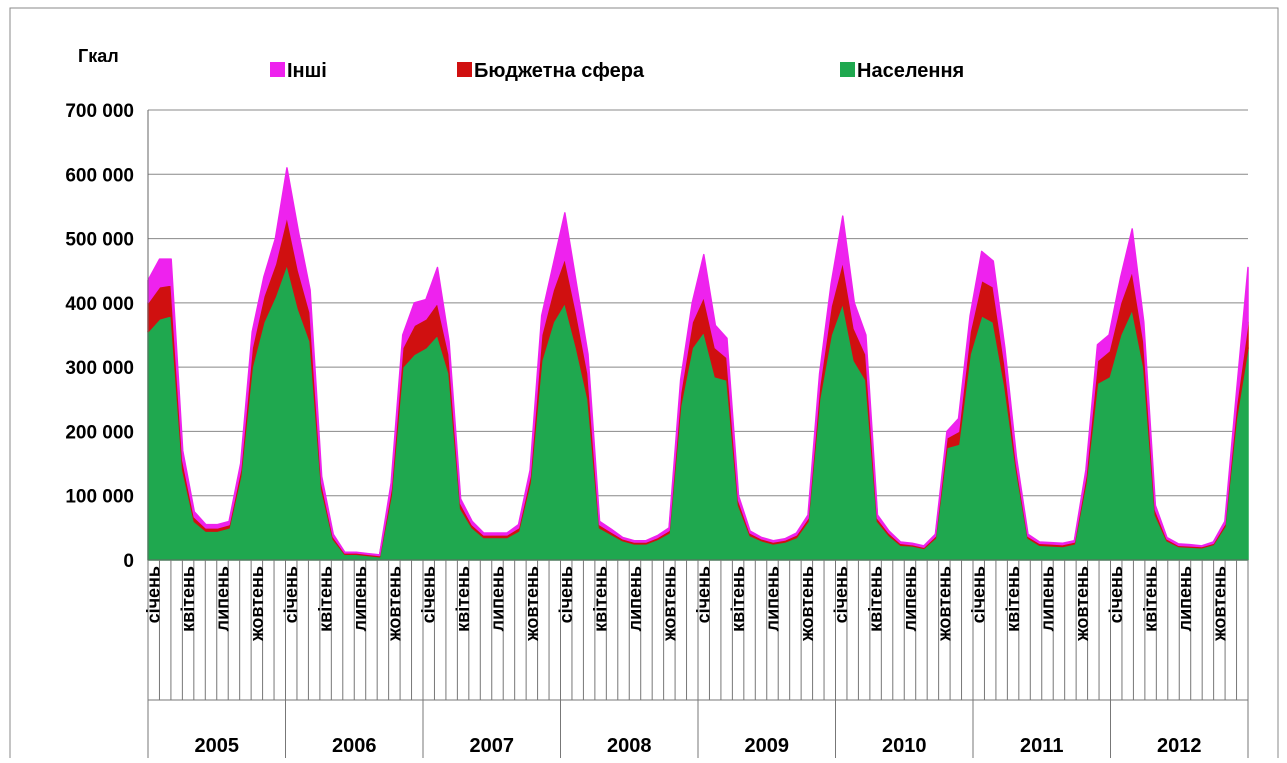  I want to click on legend-label: Населення, so click(910, 71).